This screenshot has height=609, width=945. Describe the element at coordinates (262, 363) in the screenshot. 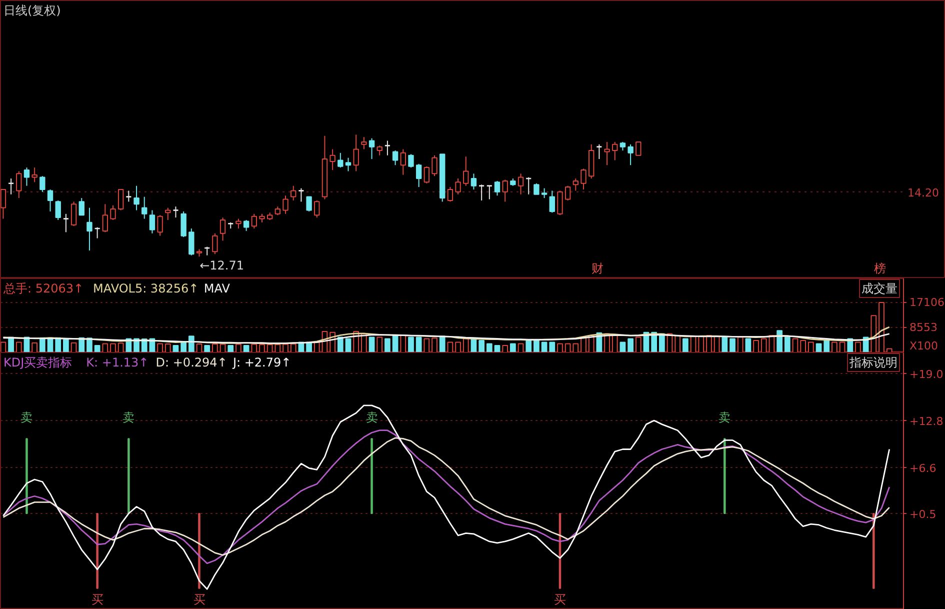

I see `text: J: +2.79↑` at that location.